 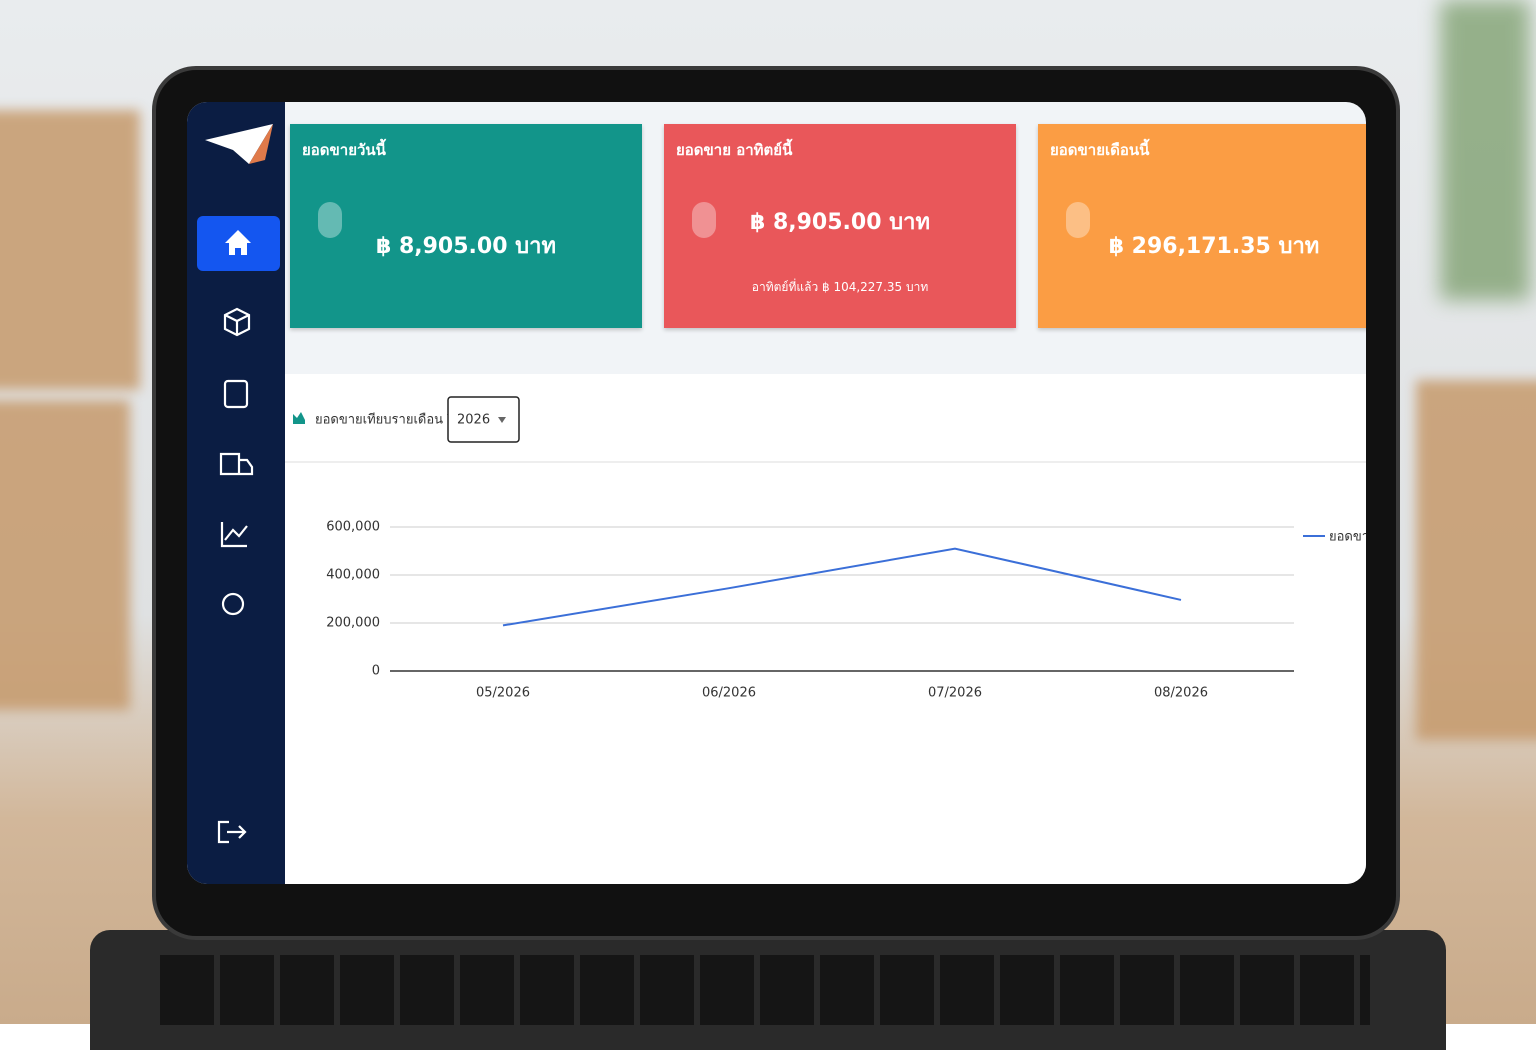 What do you see at coordinates (353, 527) in the screenshot?
I see `y-tick-label: 600,000` at bounding box center [353, 527].